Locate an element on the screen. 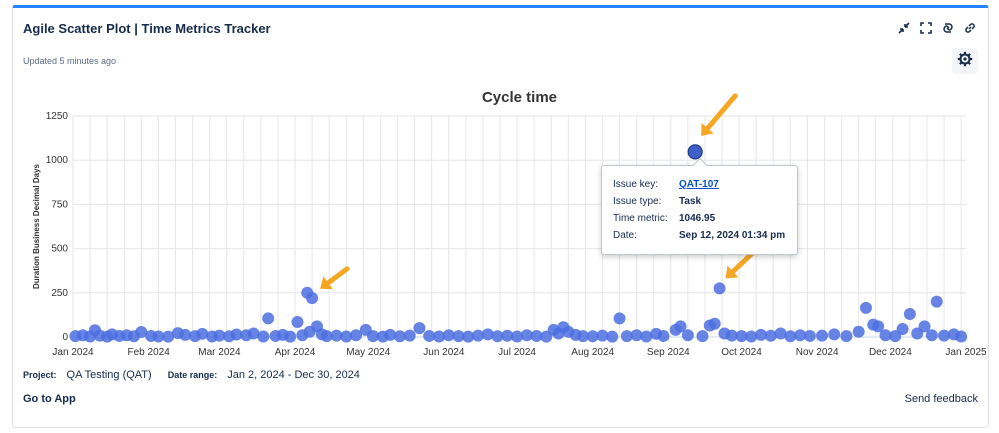 Image resolution: width=999 pixels, height=433 pixels. tooltip-label: Issue key: is located at coordinates (636, 184).